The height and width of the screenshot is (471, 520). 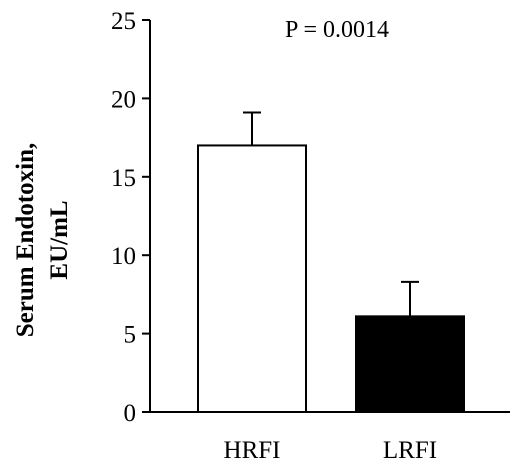 What do you see at coordinates (25, 240) in the screenshot?
I see `y-axis-title-line-1: Serum Endotoxin,` at bounding box center [25, 240].